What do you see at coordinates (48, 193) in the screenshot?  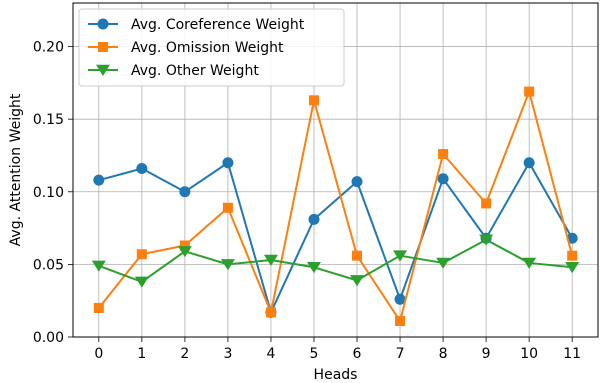 I see `y-tick-label: 0.10` at bounding box center [48, 193].